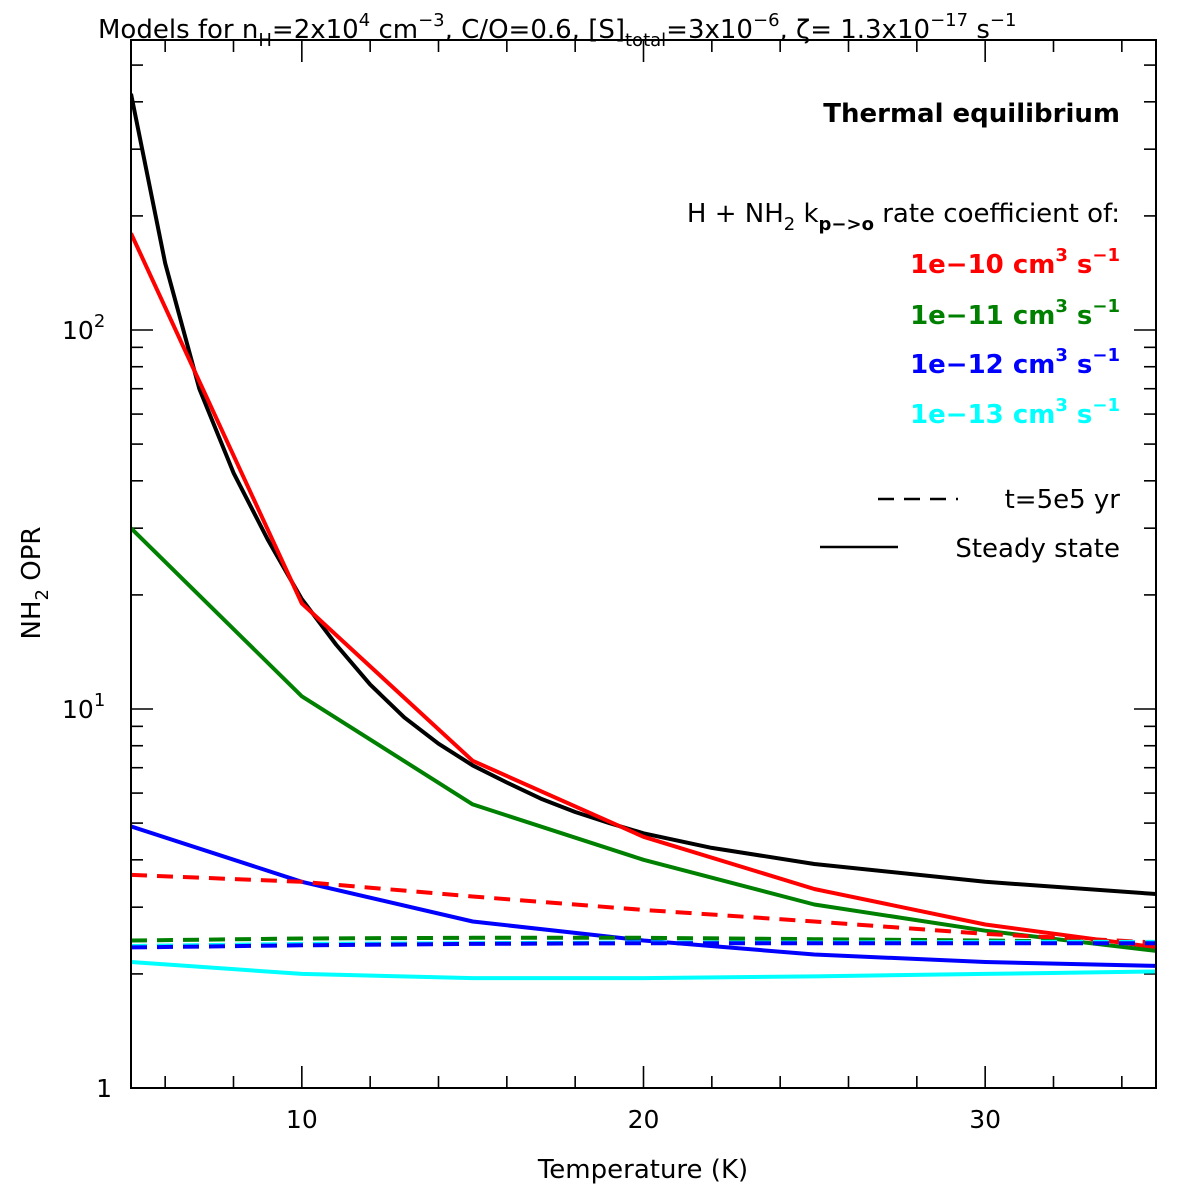 This screenshot has width=1200, height=1191. I want to click on y-tick-label: 10², so click(83, 328).